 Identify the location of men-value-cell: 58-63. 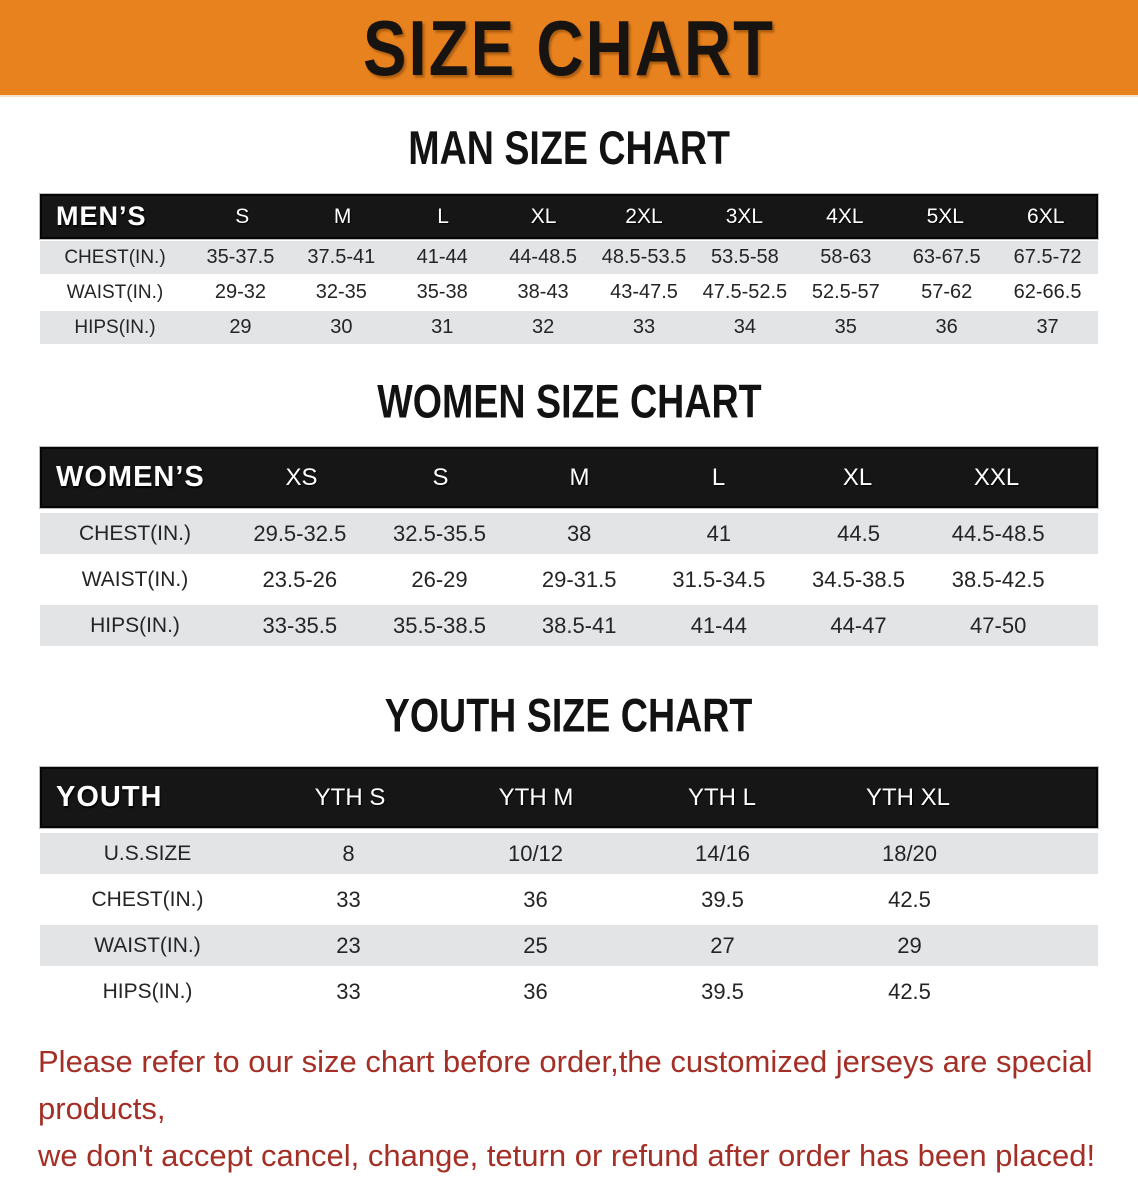
(846, 257).